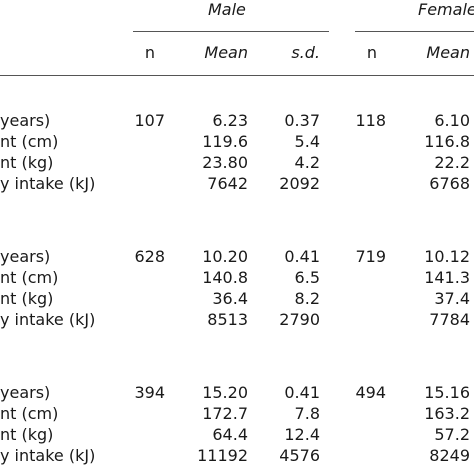 This screenshot has width=474, height=474. Describe the element at coordinates (299, 319) in the screenshot. I see `cell-male-sd: 2790` at that location.